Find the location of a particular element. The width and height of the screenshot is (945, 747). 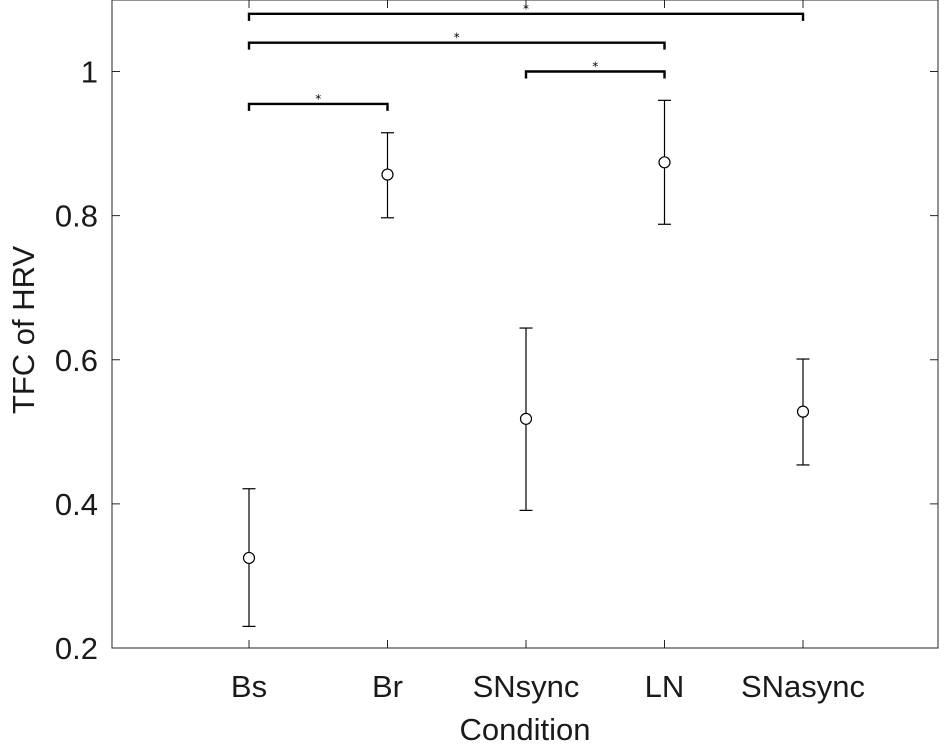

x-axis-label: Condition is located at coordinates (525, 729).